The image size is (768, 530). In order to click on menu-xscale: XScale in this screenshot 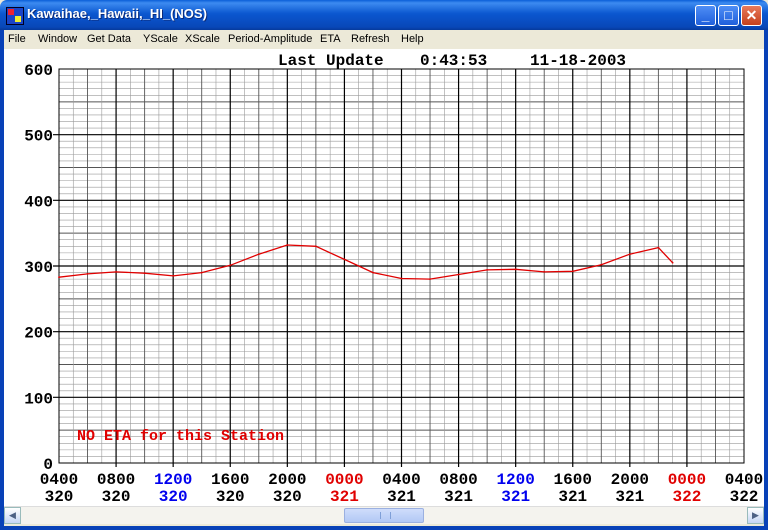, I will do `click(202, 39)`.